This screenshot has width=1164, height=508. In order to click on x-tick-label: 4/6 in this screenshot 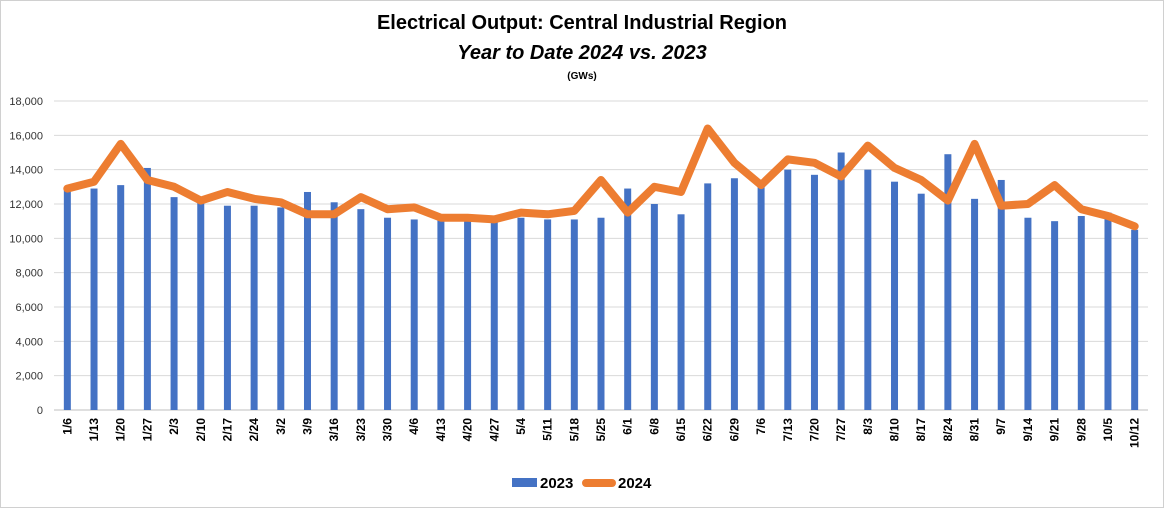, I will do `click(414, 426)`.